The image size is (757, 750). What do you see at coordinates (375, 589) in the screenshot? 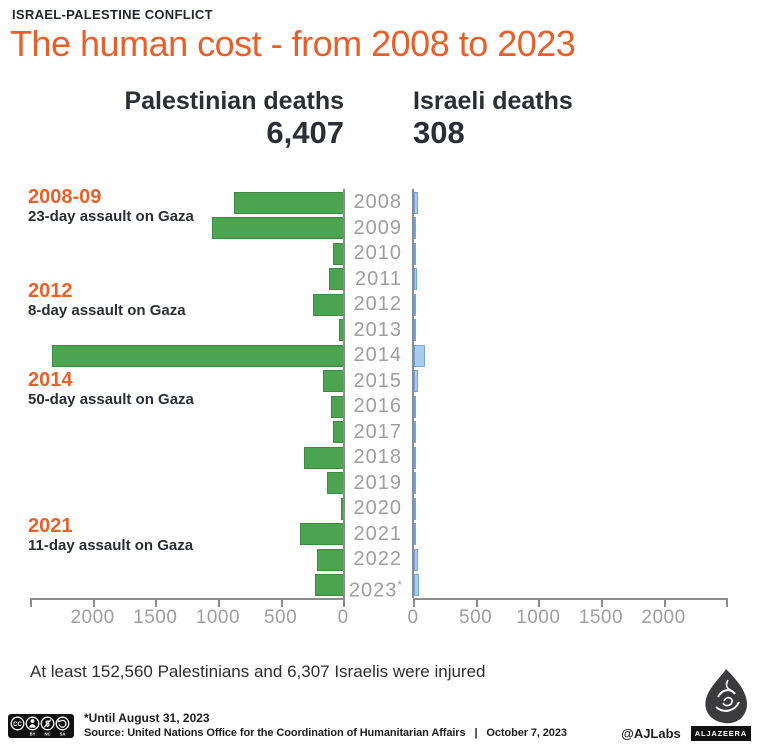
I see `year-label: 2023*` at bounding box center [375, 589].